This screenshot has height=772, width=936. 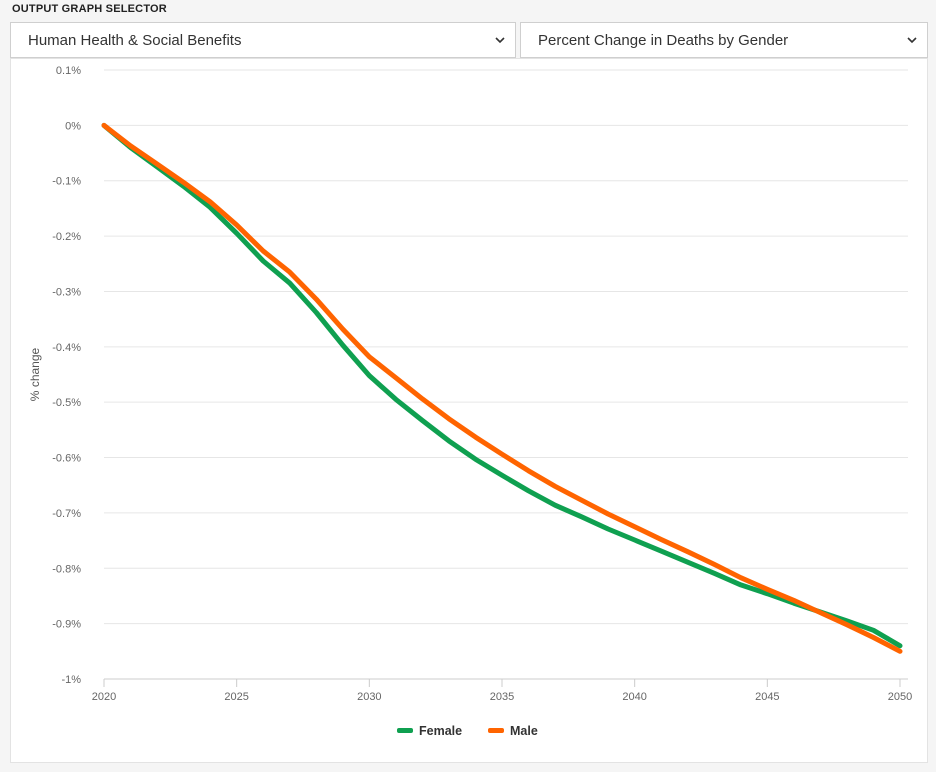 What do you see at coordinates (89, 9) in the screenshot?
I see `output-graph-selector-heading: OUTPUT GRAPH SELECTOR` at bounding box center [89, 9].